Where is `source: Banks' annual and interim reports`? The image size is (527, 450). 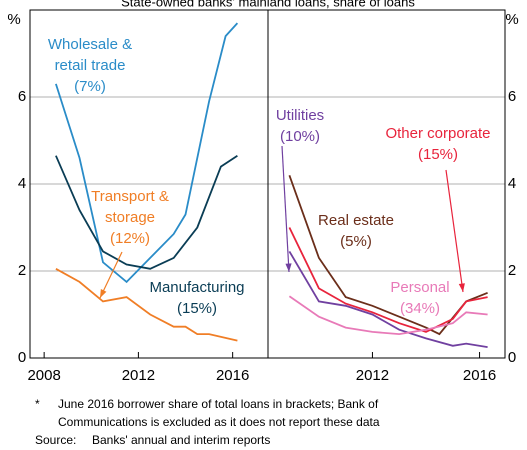
source: Banks' annual and interim reports is located at coordinates (181, 440).